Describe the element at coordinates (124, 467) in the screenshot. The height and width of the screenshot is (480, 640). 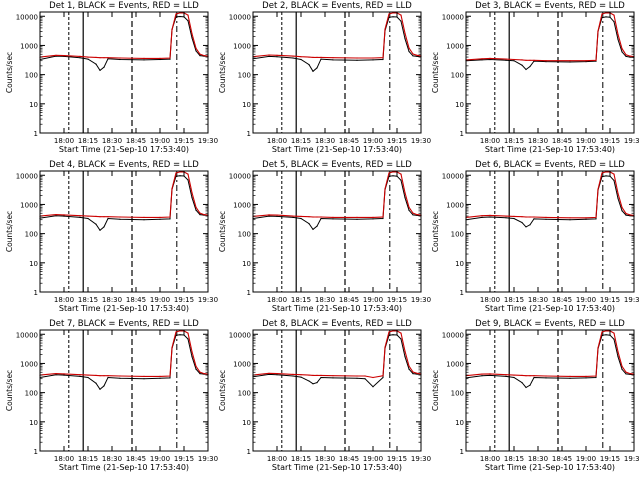
I see `x-axis-label: Start Time (21-Sep-10 17:53:40)` at that location.